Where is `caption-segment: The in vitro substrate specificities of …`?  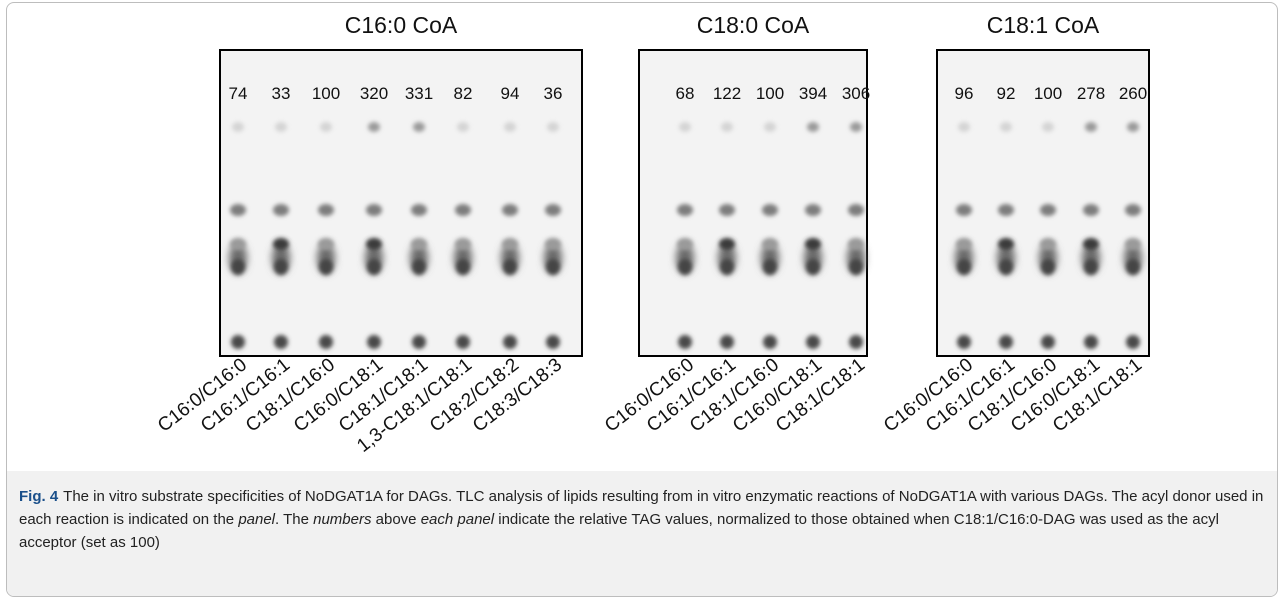 caption-segment: The in vitro substrate specificities of … is located at coordinates (643, 508).